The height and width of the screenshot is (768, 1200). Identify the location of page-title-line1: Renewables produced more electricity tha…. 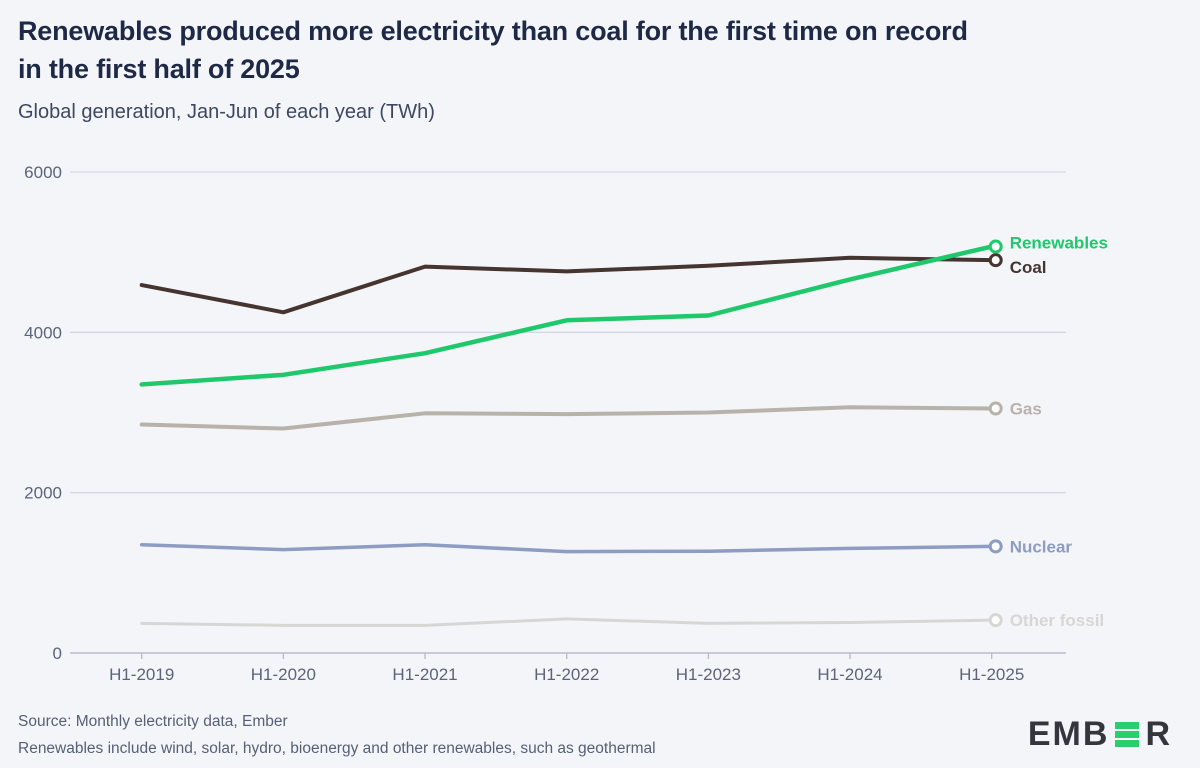
(493, 31).